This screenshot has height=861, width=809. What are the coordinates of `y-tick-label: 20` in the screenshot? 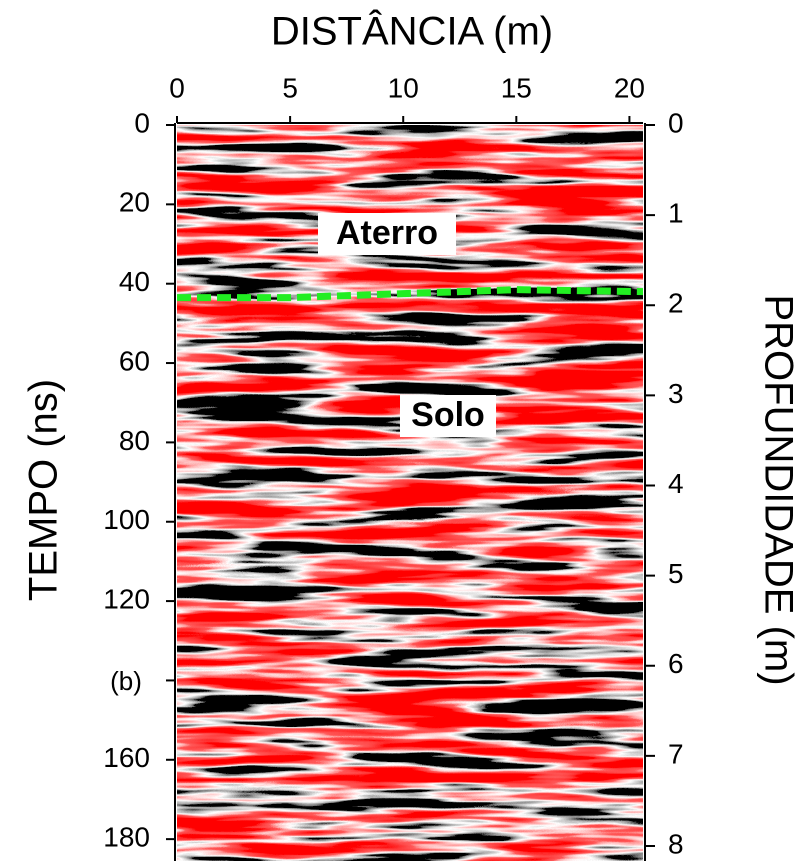 It's located at (134, 202).